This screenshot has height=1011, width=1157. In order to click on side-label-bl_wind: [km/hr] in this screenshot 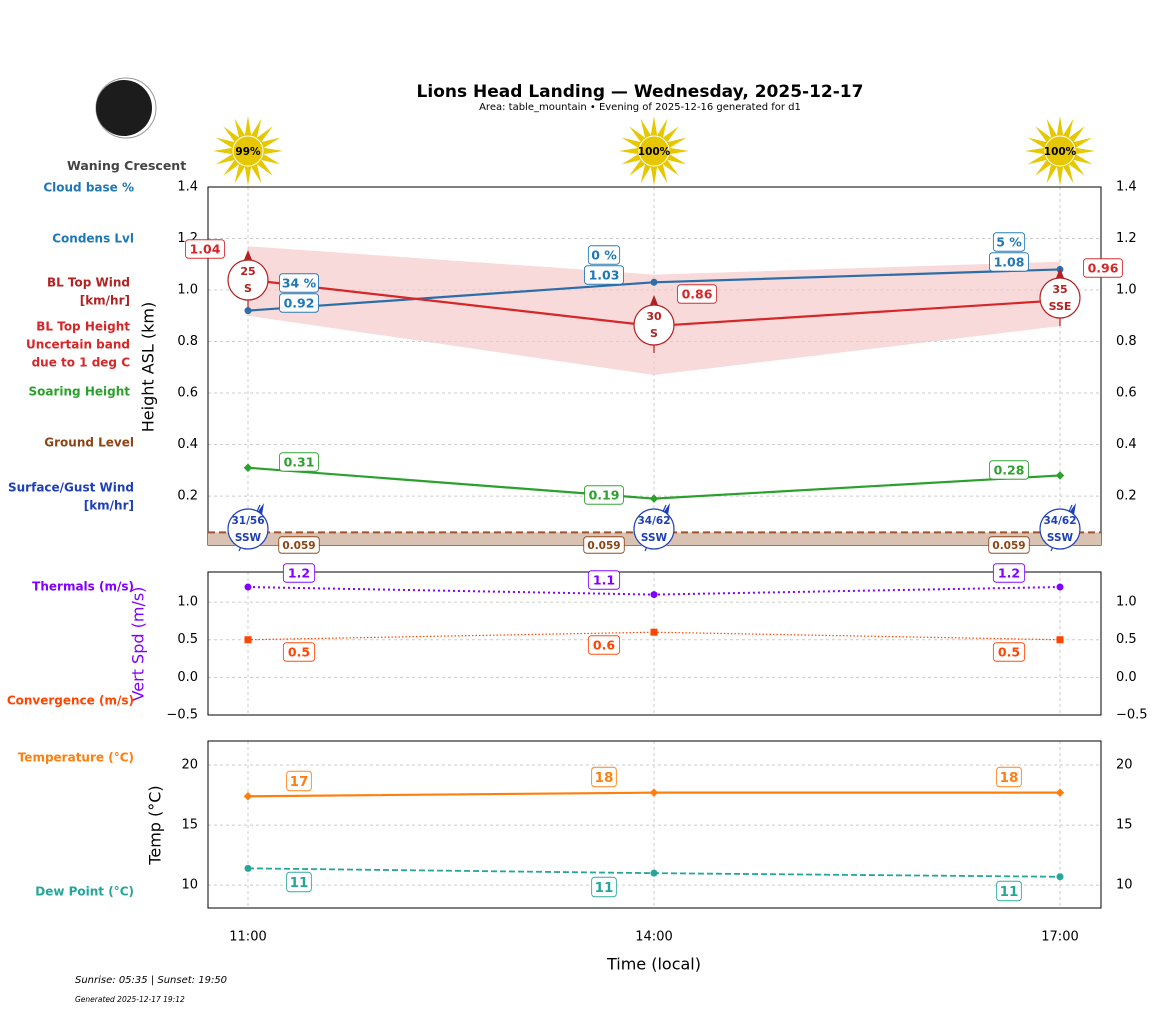, I will do `click(105, 301)`.